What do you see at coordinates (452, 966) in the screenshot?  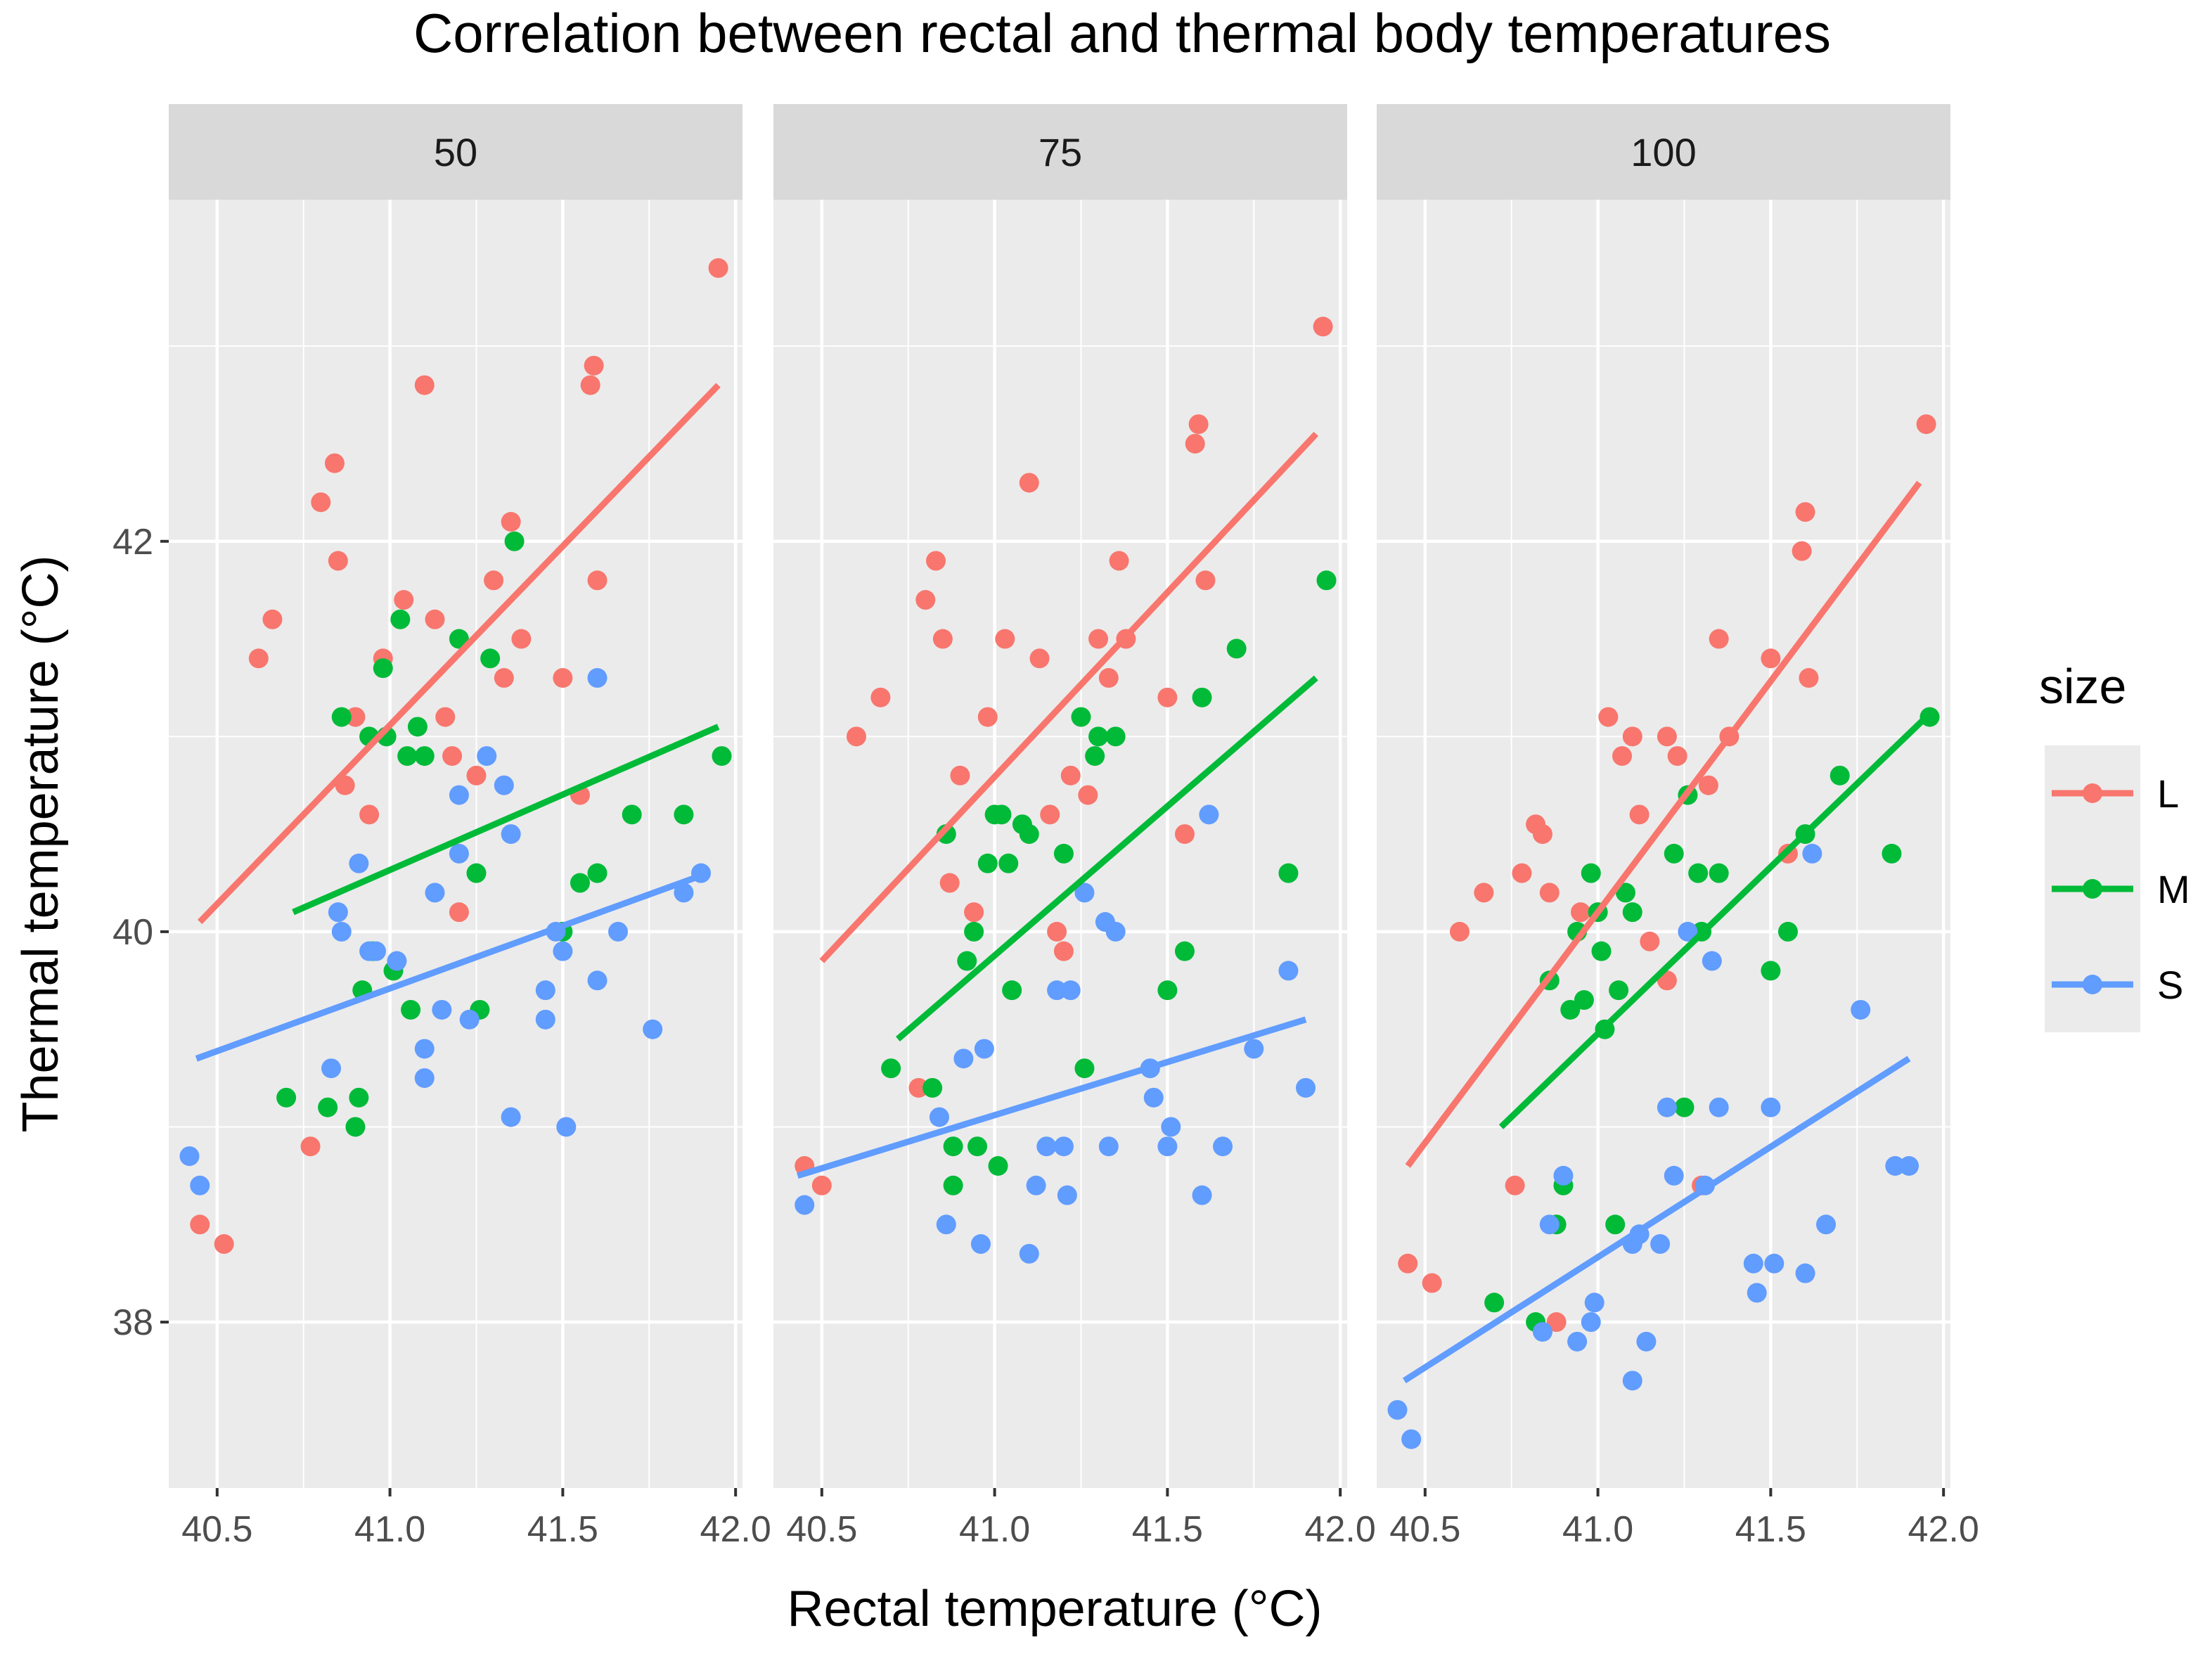 I see `fit-line-S` at bounding box center [452, 966].